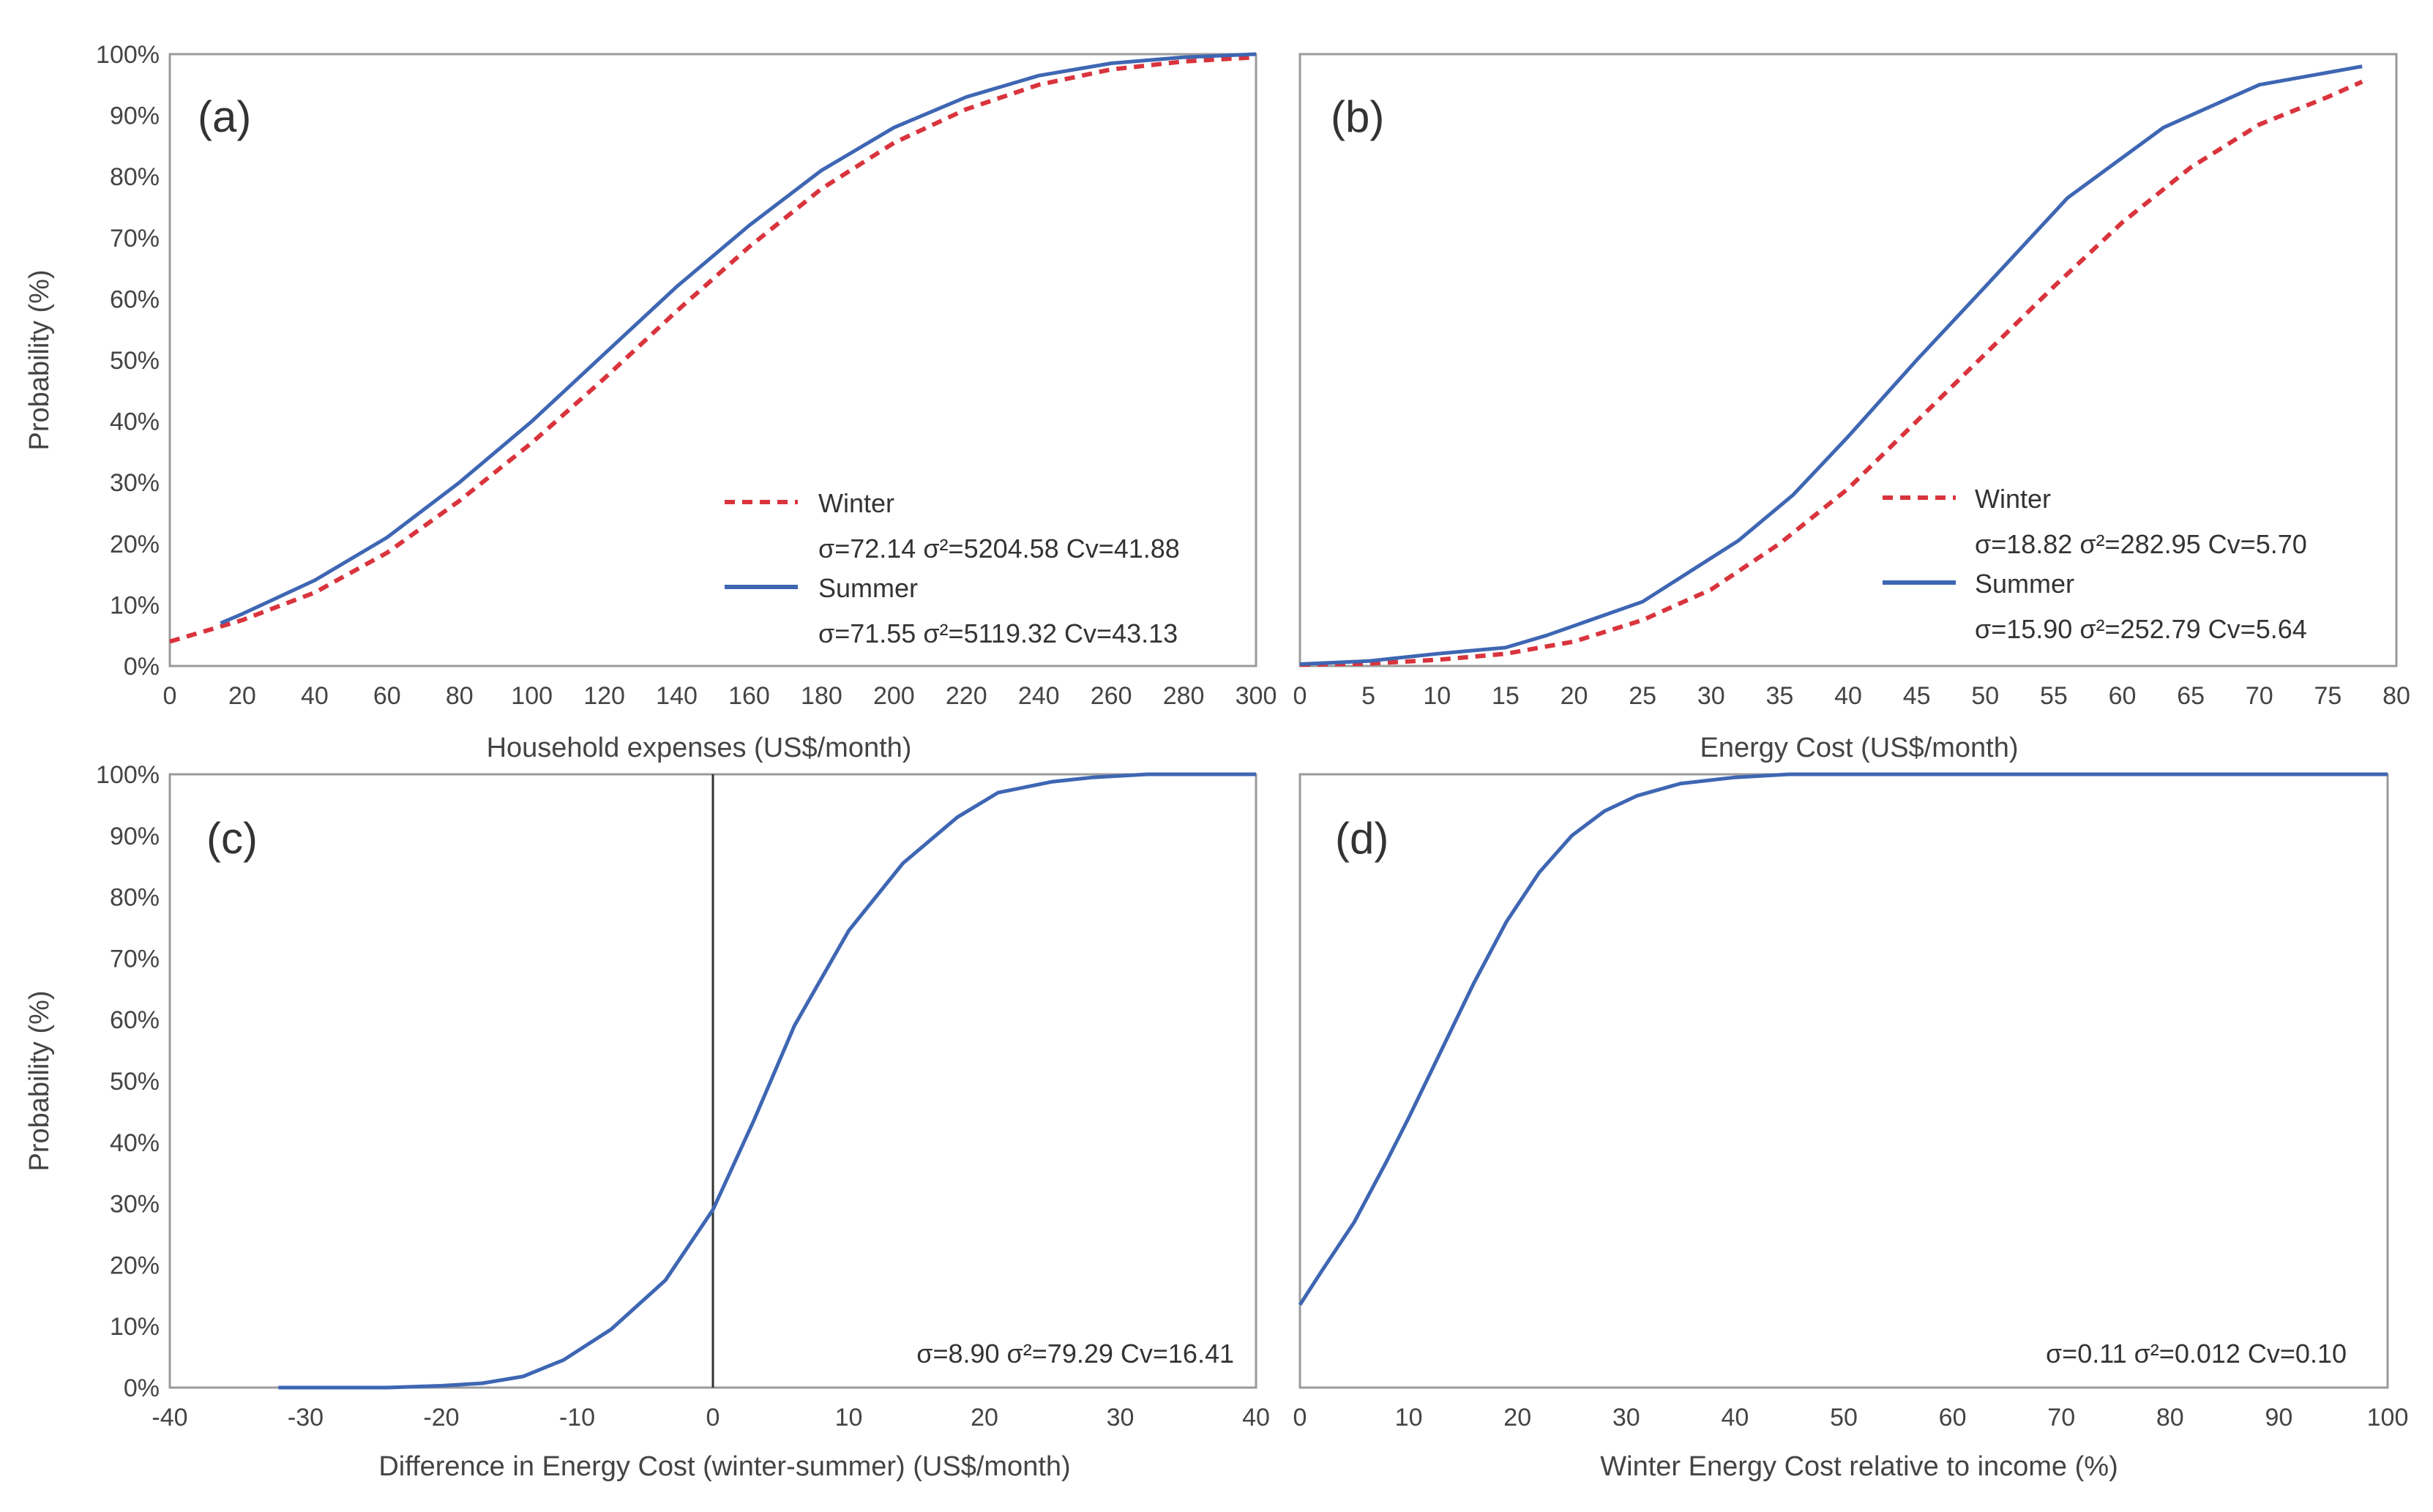 Image resolution: width=2433 pixels, height=1512 pixels. Describe the element at coordinates (713, 1417) in the screenshot. I see `panel-c-x-tick-label: 0` at that location.